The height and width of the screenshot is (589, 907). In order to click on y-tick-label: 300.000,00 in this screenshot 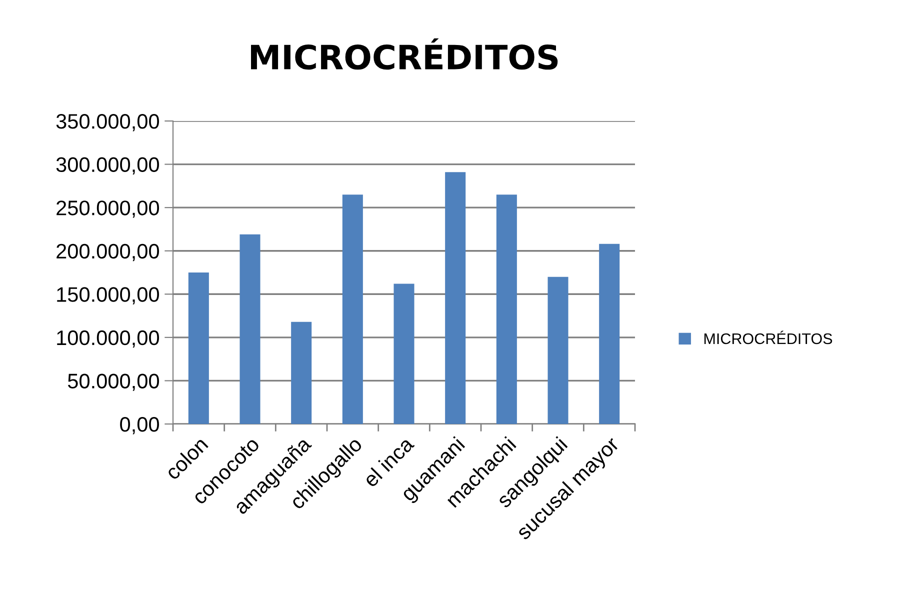, I will do `click(107, 165)`.